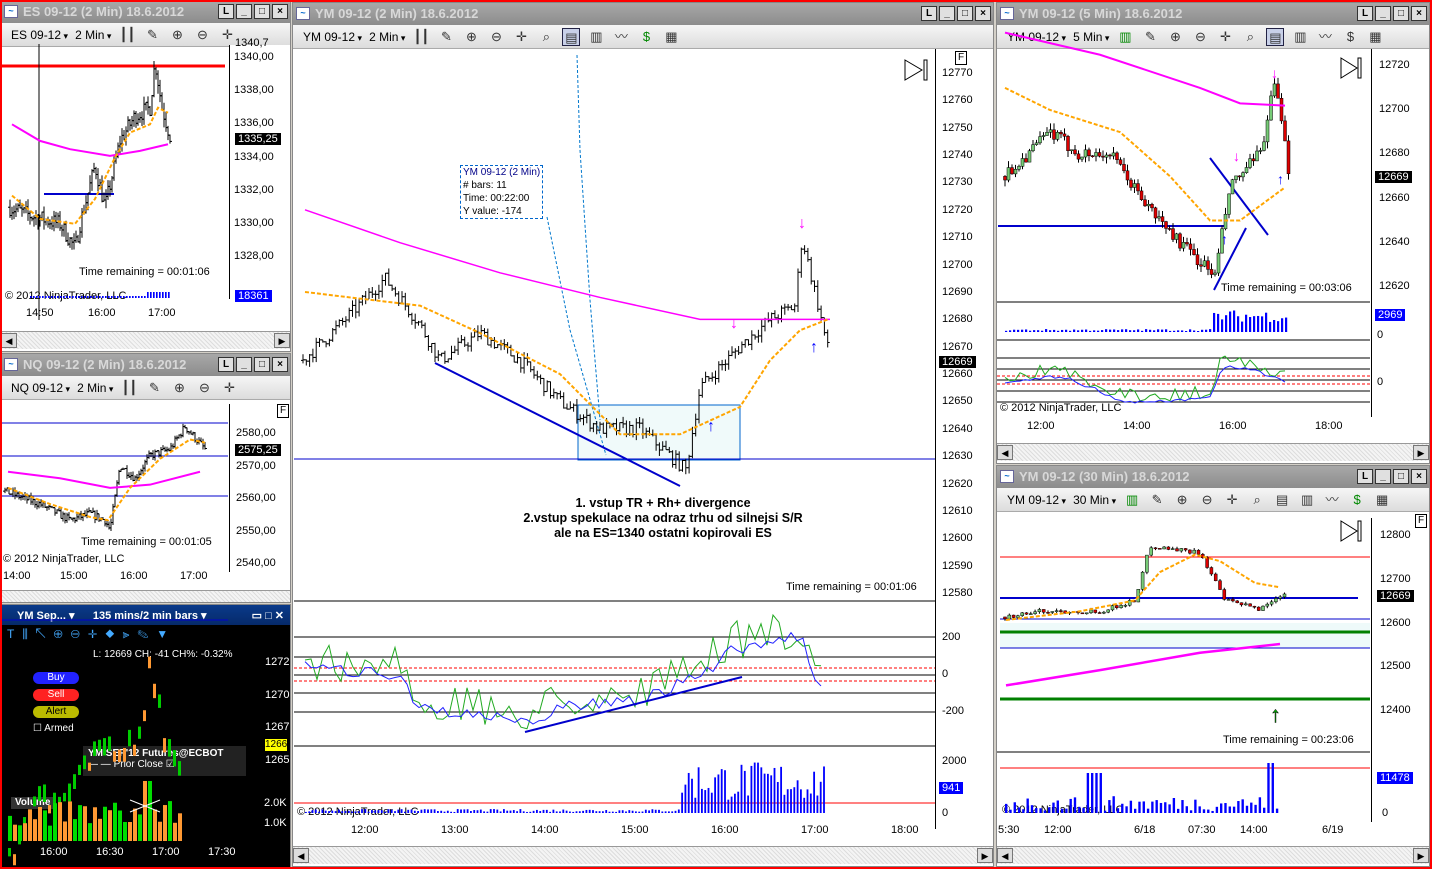  What do you see at coordinates (1213, 14) in the screenshot?
I see `title-bar: ~ YM 09-12 (5 Min) 18.6.2012 L _ □ ×` at bounding box center [1213, 14].